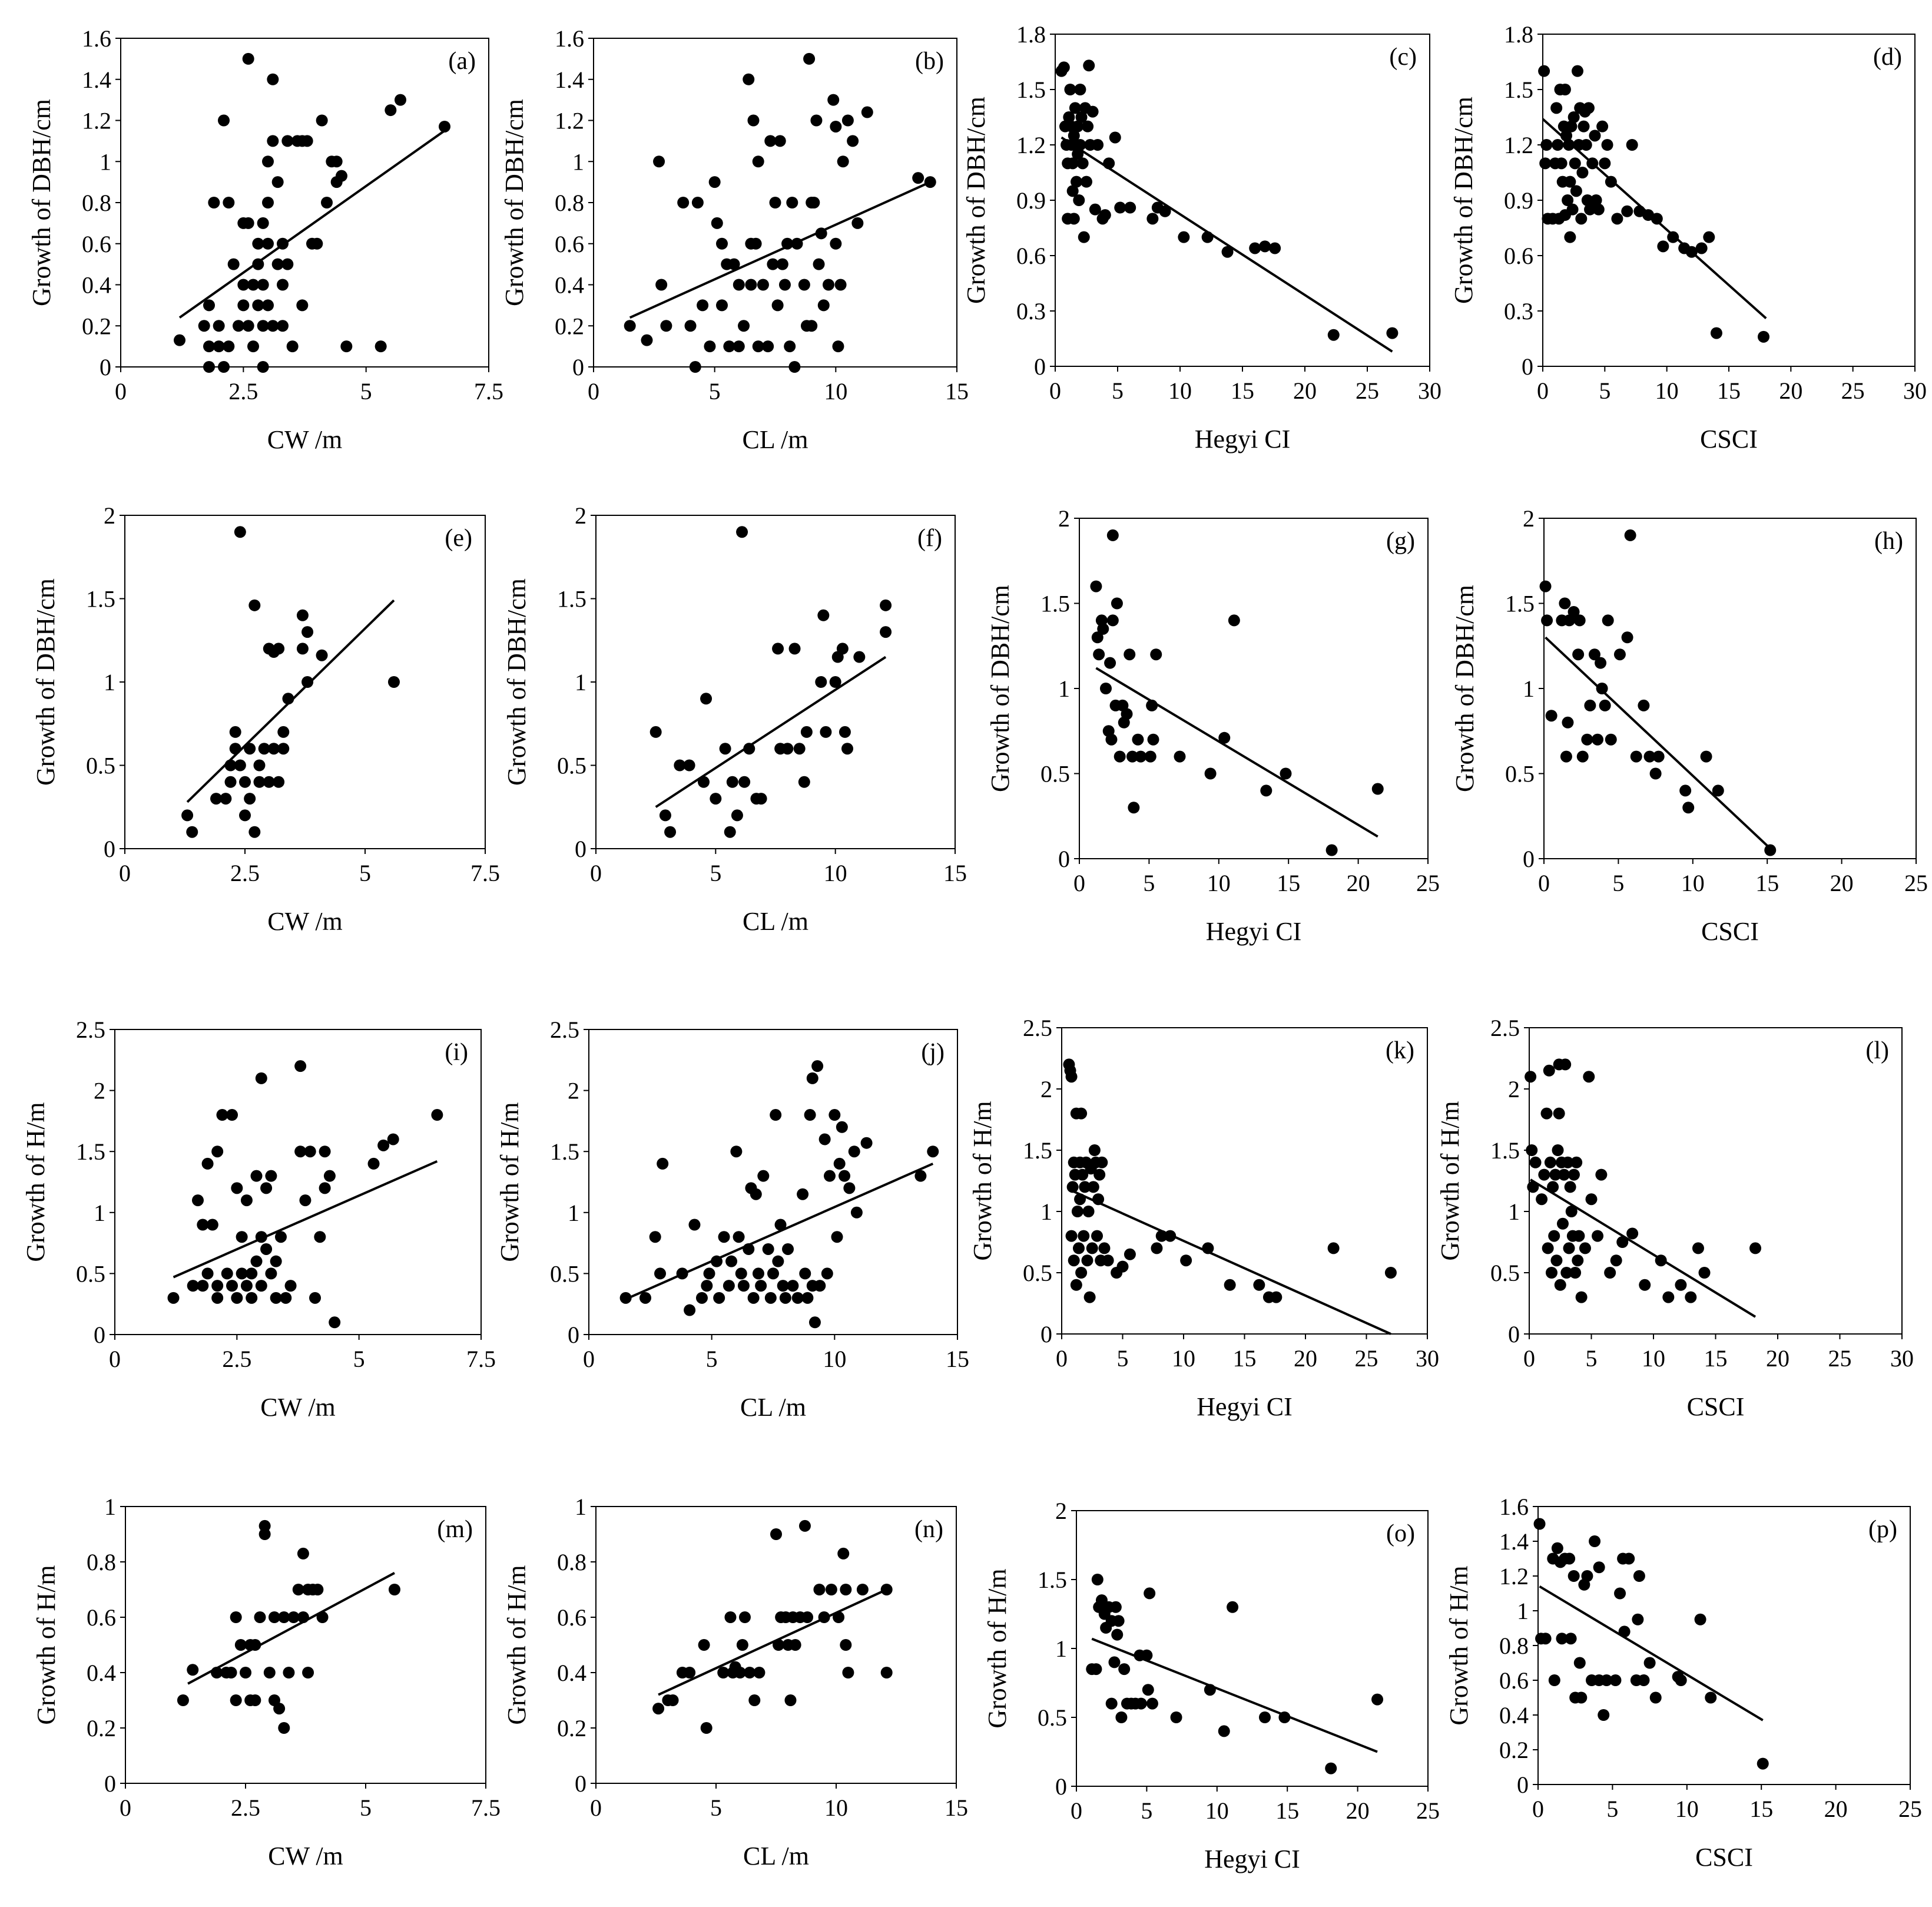  What do you see at coordinates (305, 1856) in the screenshot?
I see `x-axis-label: CW /m` at bounding box center [305, 1856].